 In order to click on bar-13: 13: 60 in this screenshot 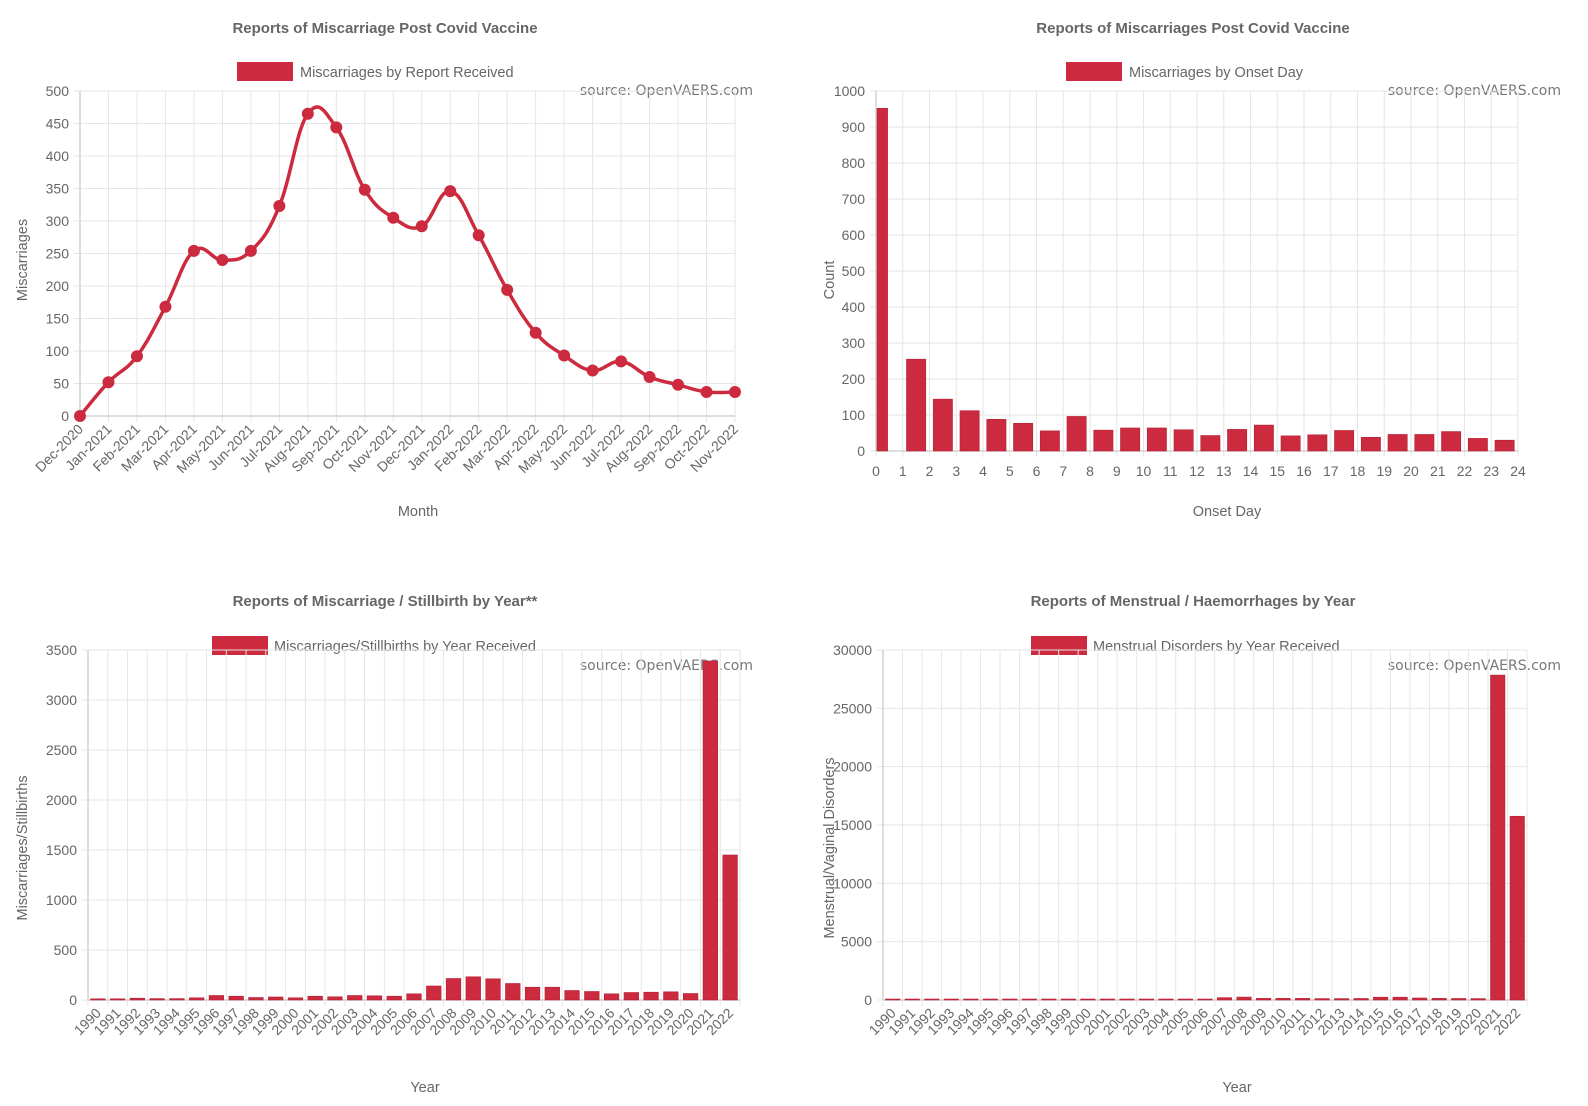, I will do `click(1237, 440)`.